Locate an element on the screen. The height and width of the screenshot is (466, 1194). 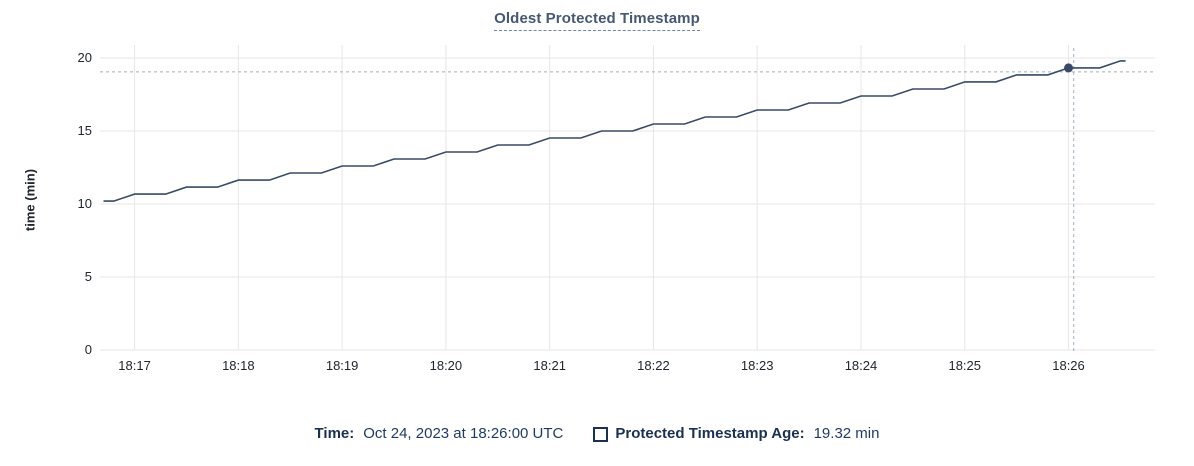
y-tick-label: 5 is located at coordinates (88, 276).